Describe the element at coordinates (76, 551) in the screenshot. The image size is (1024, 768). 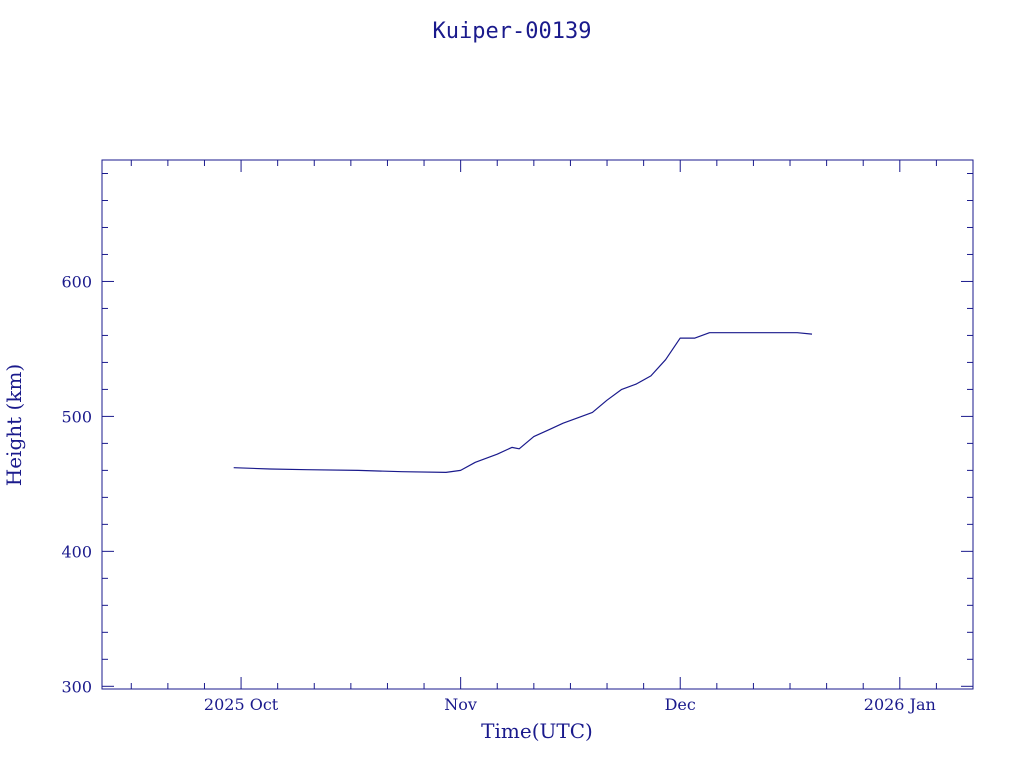
I see `y-tick-label: 400` at that location.